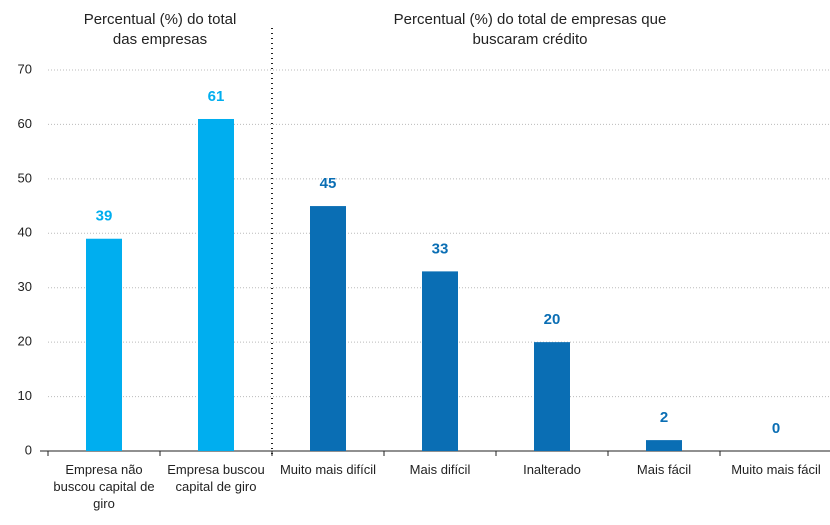  I want to click on value-label: 33, so click(440, 248).